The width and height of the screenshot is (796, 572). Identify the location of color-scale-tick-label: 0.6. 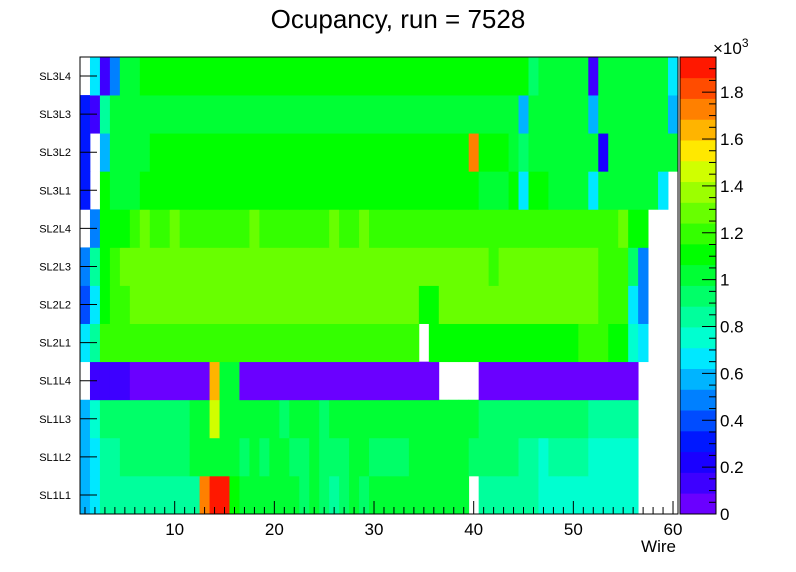
(732, 373).